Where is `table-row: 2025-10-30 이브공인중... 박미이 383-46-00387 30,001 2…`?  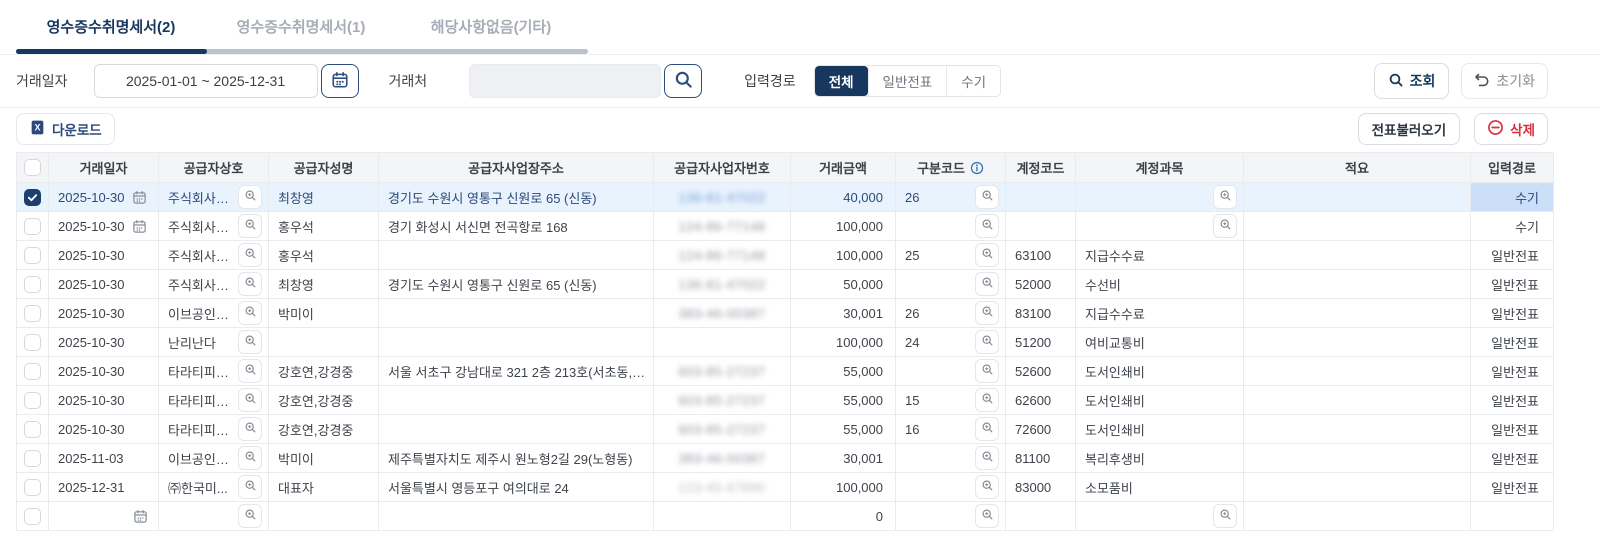 table-row: 2025-10-30 이브공인중... 박미이 383-46-00387 30,001 2… is located at coordinates (785, 313).